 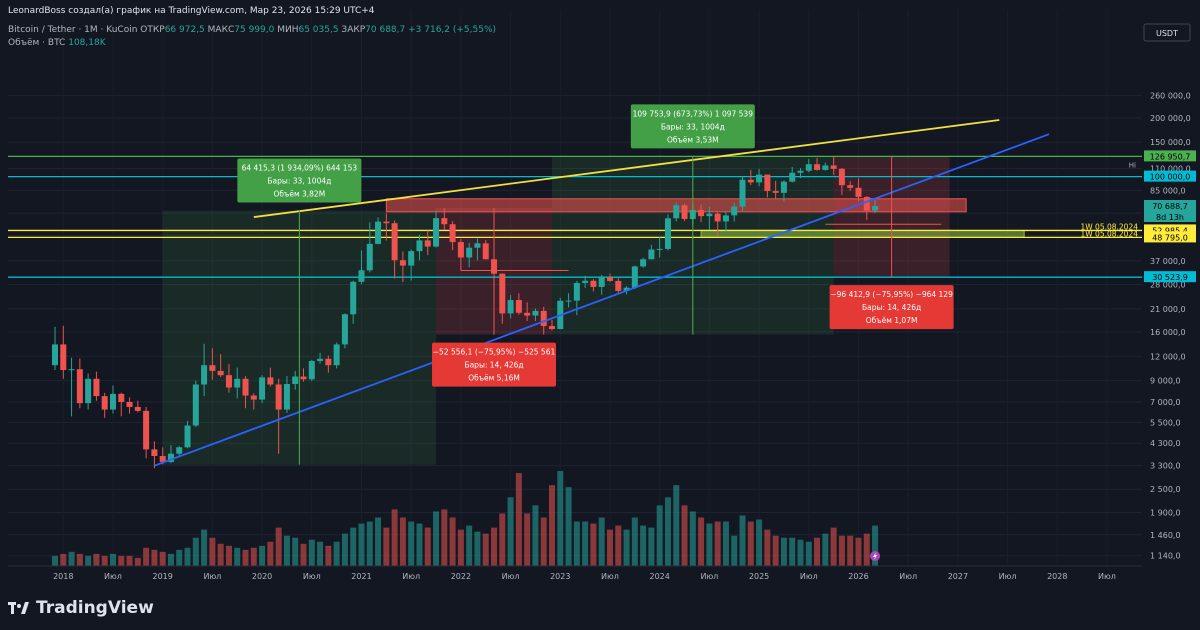 I want to click on open-value: 66 972,5, so click(x=184, y=30).